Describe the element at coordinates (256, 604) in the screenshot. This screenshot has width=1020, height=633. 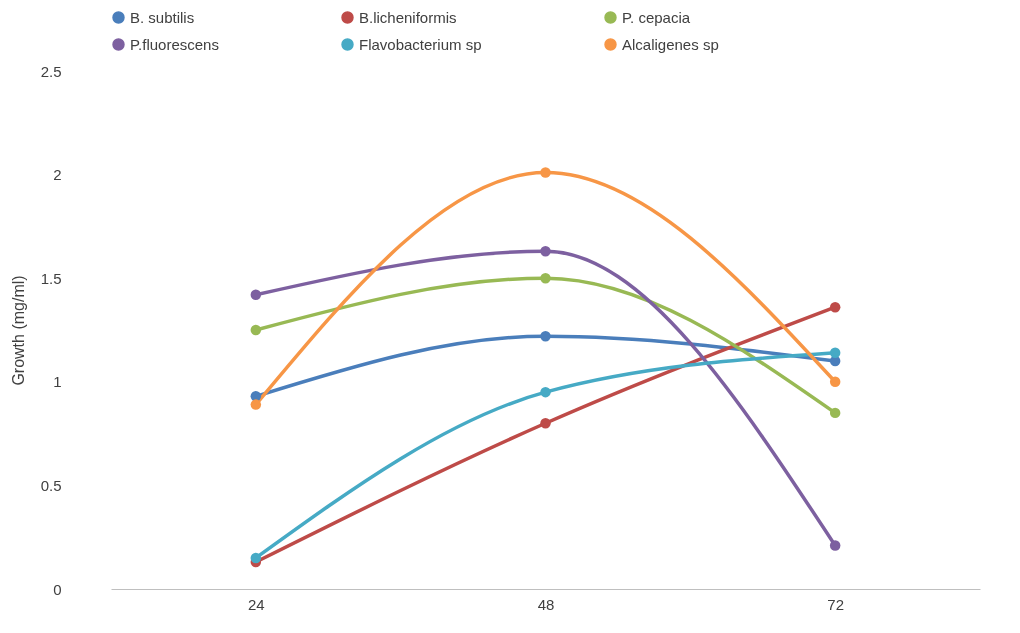
I see `x-tick-label: 24` at that location.